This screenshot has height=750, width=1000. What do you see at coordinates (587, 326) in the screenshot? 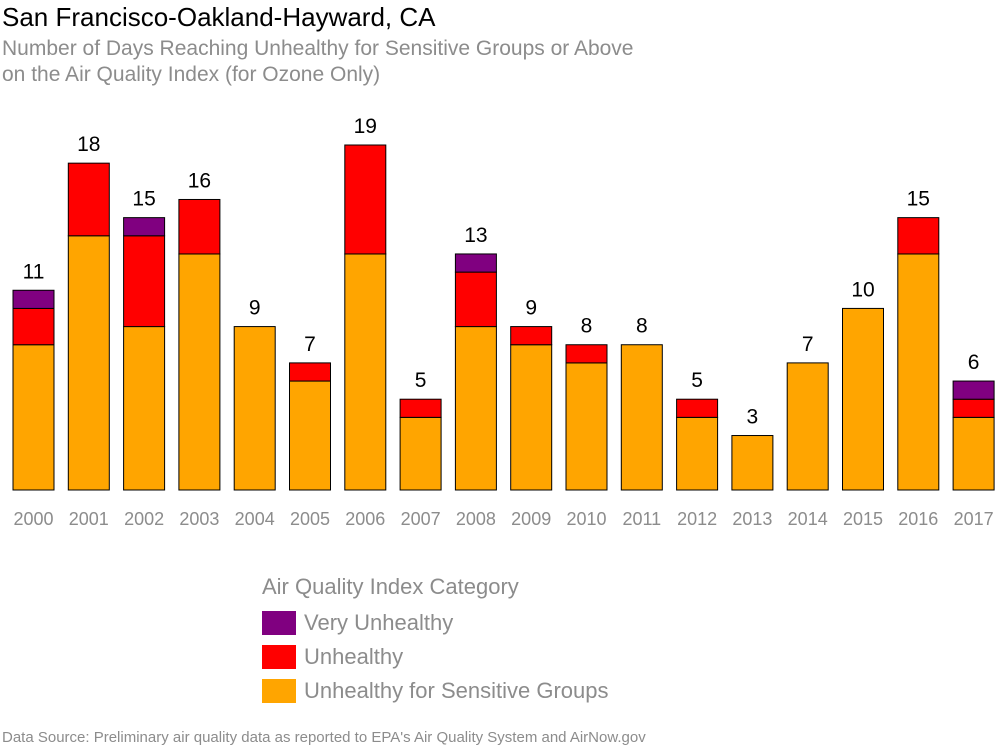
I see `bar-total-label-2010: 8` at bounding box center [587, 326].